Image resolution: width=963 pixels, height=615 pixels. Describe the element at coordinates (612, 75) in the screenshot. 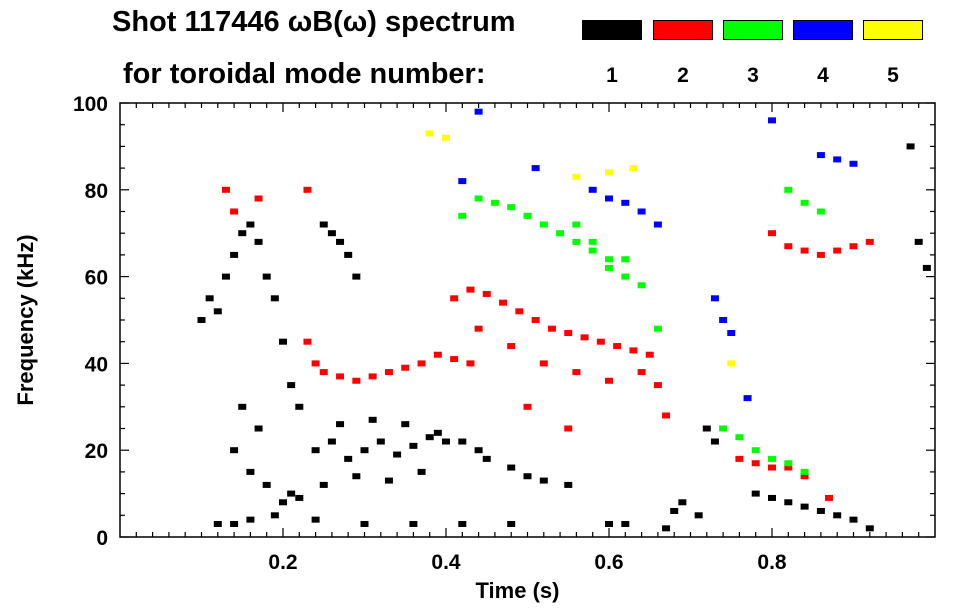

I see `legend-label-mode-1: 1` at that location.